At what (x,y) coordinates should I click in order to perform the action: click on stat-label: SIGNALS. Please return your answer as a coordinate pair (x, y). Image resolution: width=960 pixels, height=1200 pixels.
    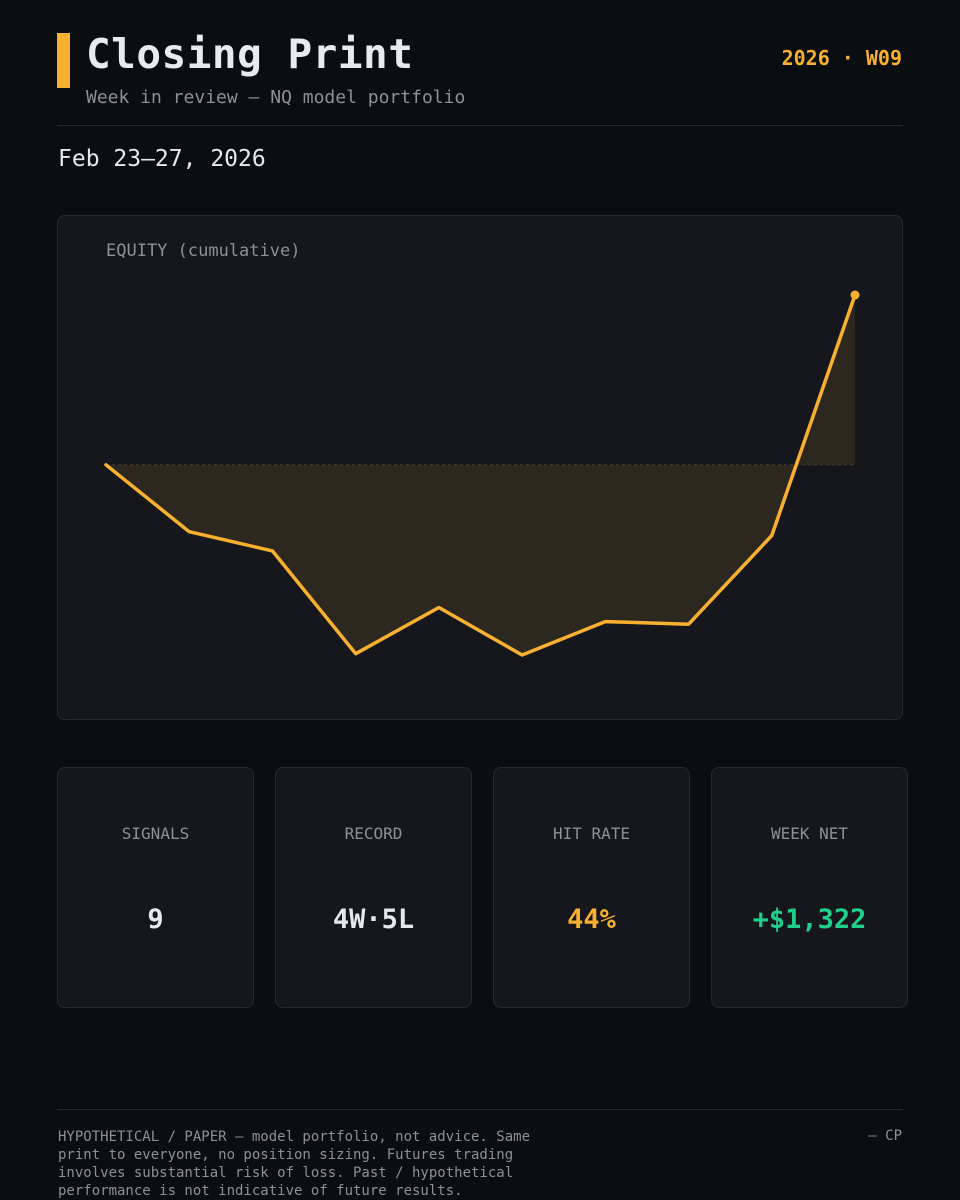
    Looking at the image, I should click on (155, 833).